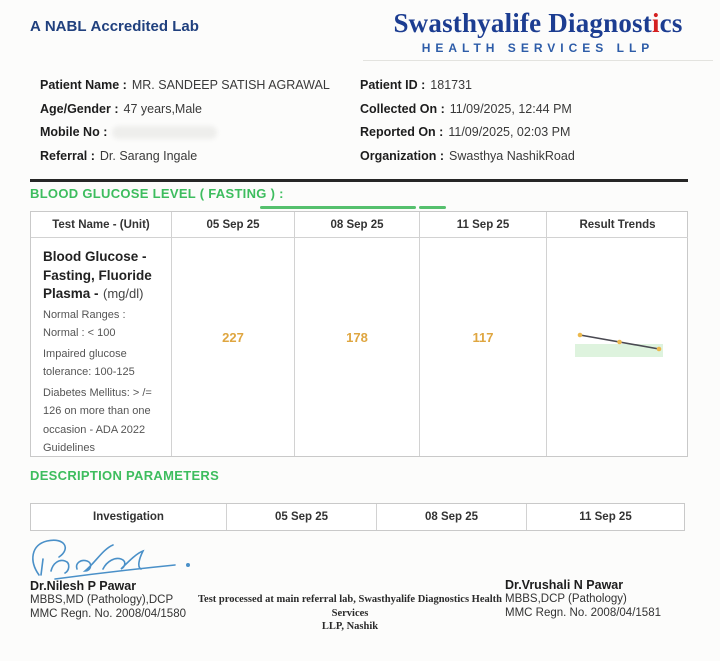 This screenshot has width=720, height=661. Describe the element at coordinates (101, 225) in the screenshot. I see `col-header-test-name: Test Name - (Unit)` at that location.